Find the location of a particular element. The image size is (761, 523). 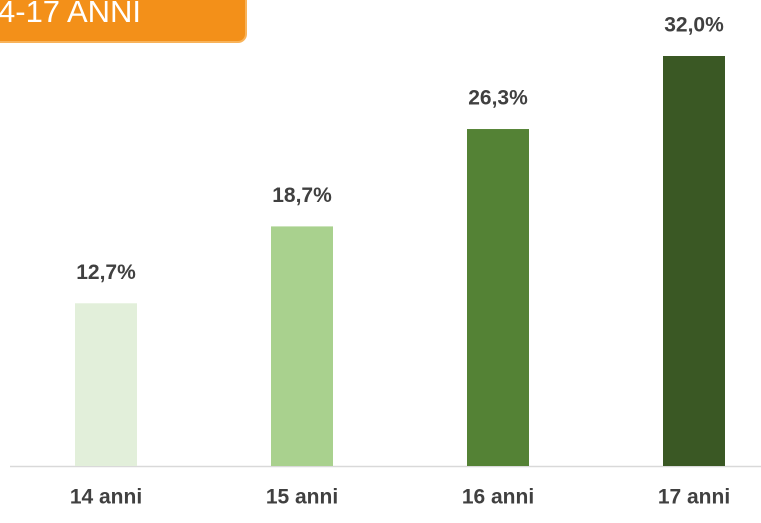

value-label: 26,3% is located at coordinates (498, 98).